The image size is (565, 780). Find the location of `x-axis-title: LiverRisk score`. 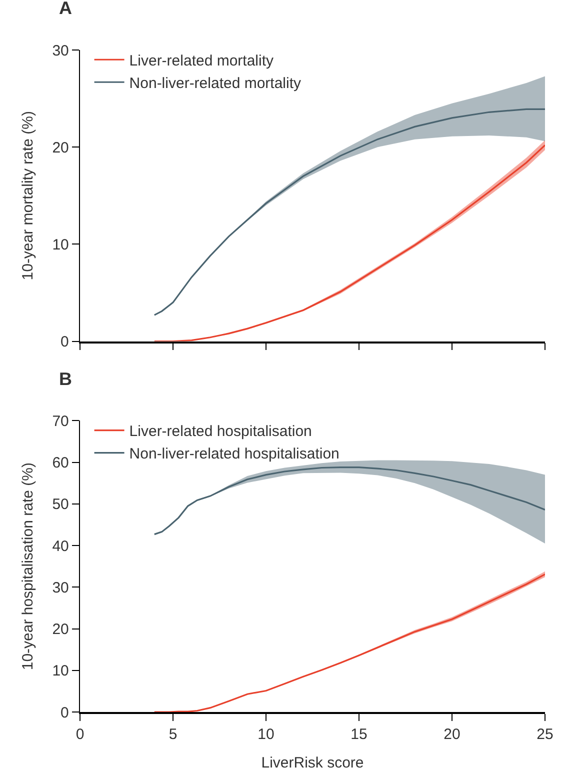

x-axis-title: LiverRisk score is located at coordinates (312, 763).